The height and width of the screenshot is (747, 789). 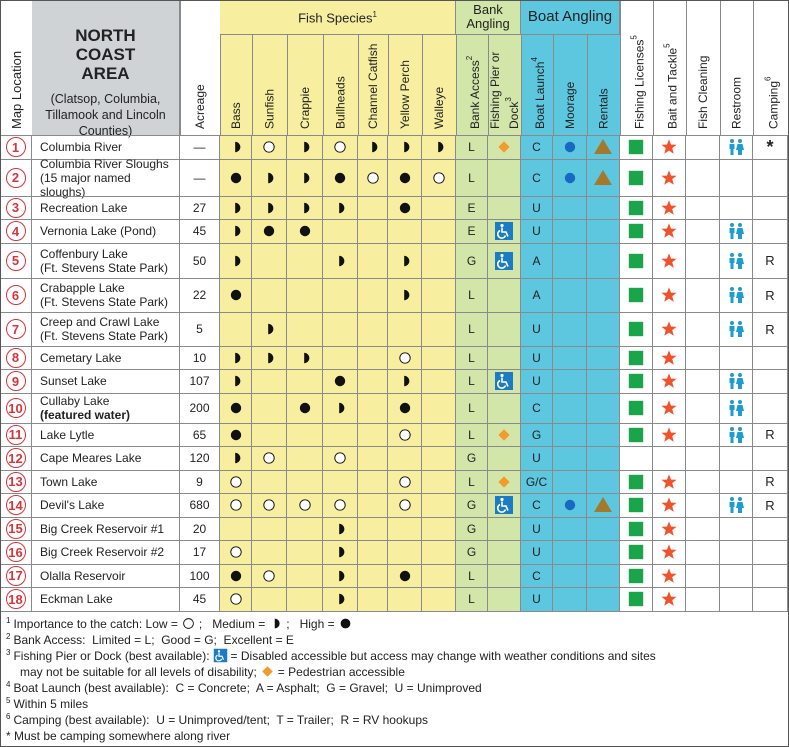 What do you see at coordinates (200, 328) in the screenshot?
I see `acreage-cell: 5` at bounding box center [200, 328].